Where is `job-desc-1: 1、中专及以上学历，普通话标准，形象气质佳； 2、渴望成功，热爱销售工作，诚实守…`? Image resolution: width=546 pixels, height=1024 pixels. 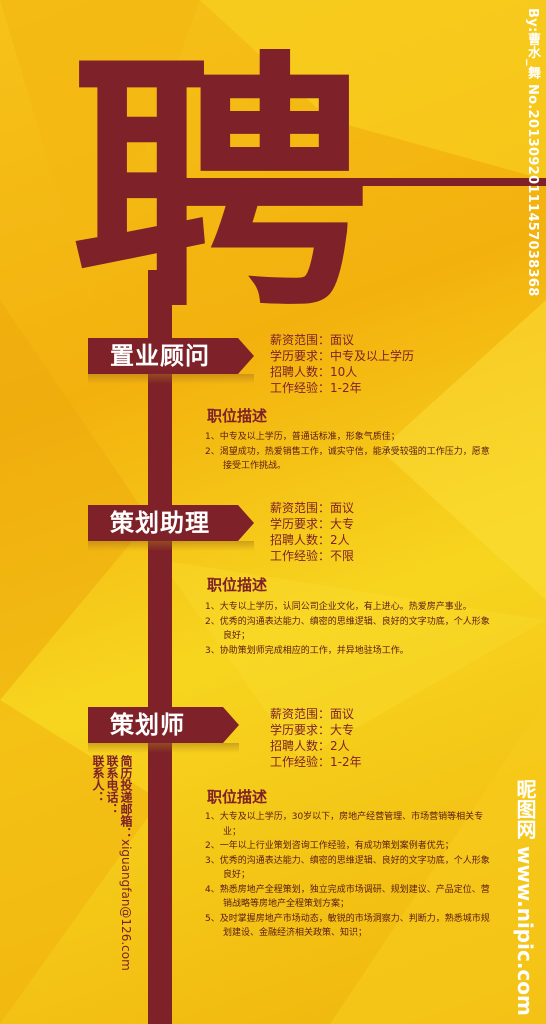
job-desc-1: 1、中专及以上学历，普通话标准，形象气质佳； 2、渴望成功，热爱销售工作，诚实守… is located at coordinates (350, 452).